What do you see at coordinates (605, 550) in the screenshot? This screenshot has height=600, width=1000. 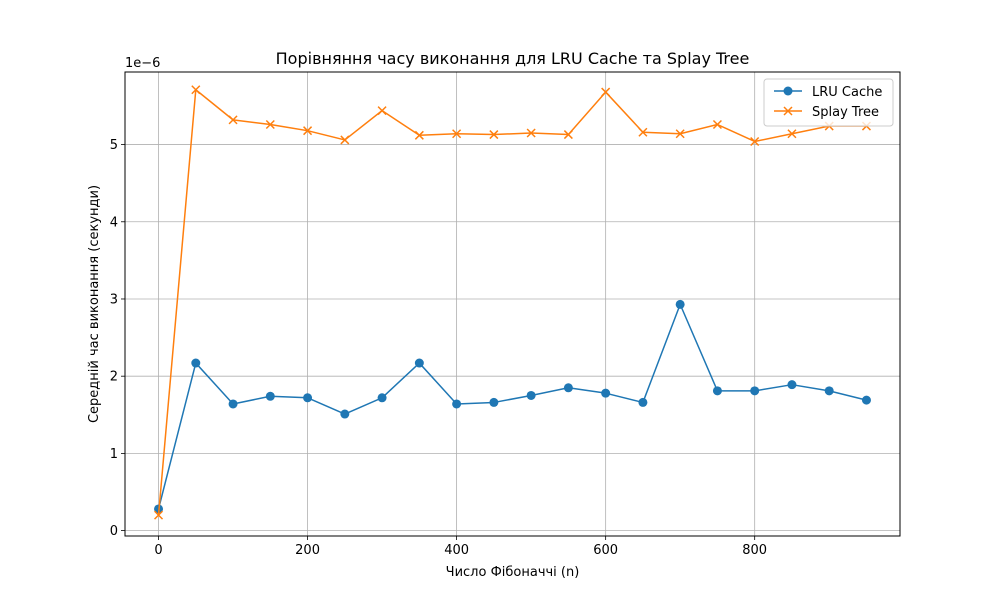 I see `x-tick-label: 600` at bounding box center [605, 550].